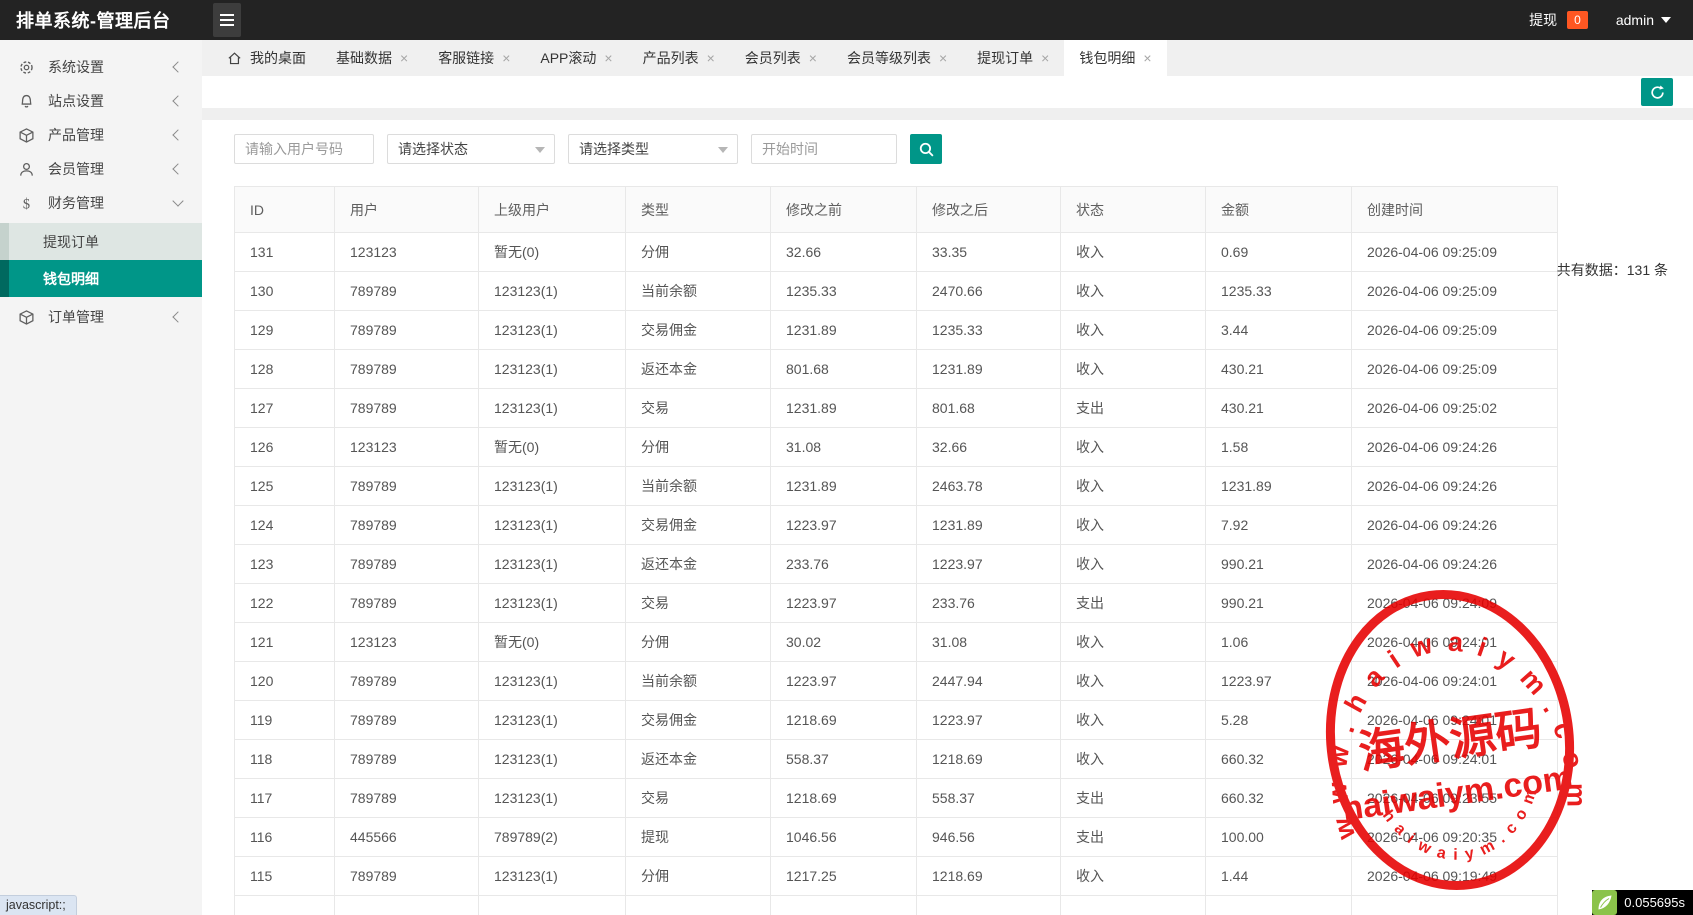  What do you see at coordinates (698, 330) in the screenshot?
I see `table-cell: 交易佣金` at bounding box center [698, 330].